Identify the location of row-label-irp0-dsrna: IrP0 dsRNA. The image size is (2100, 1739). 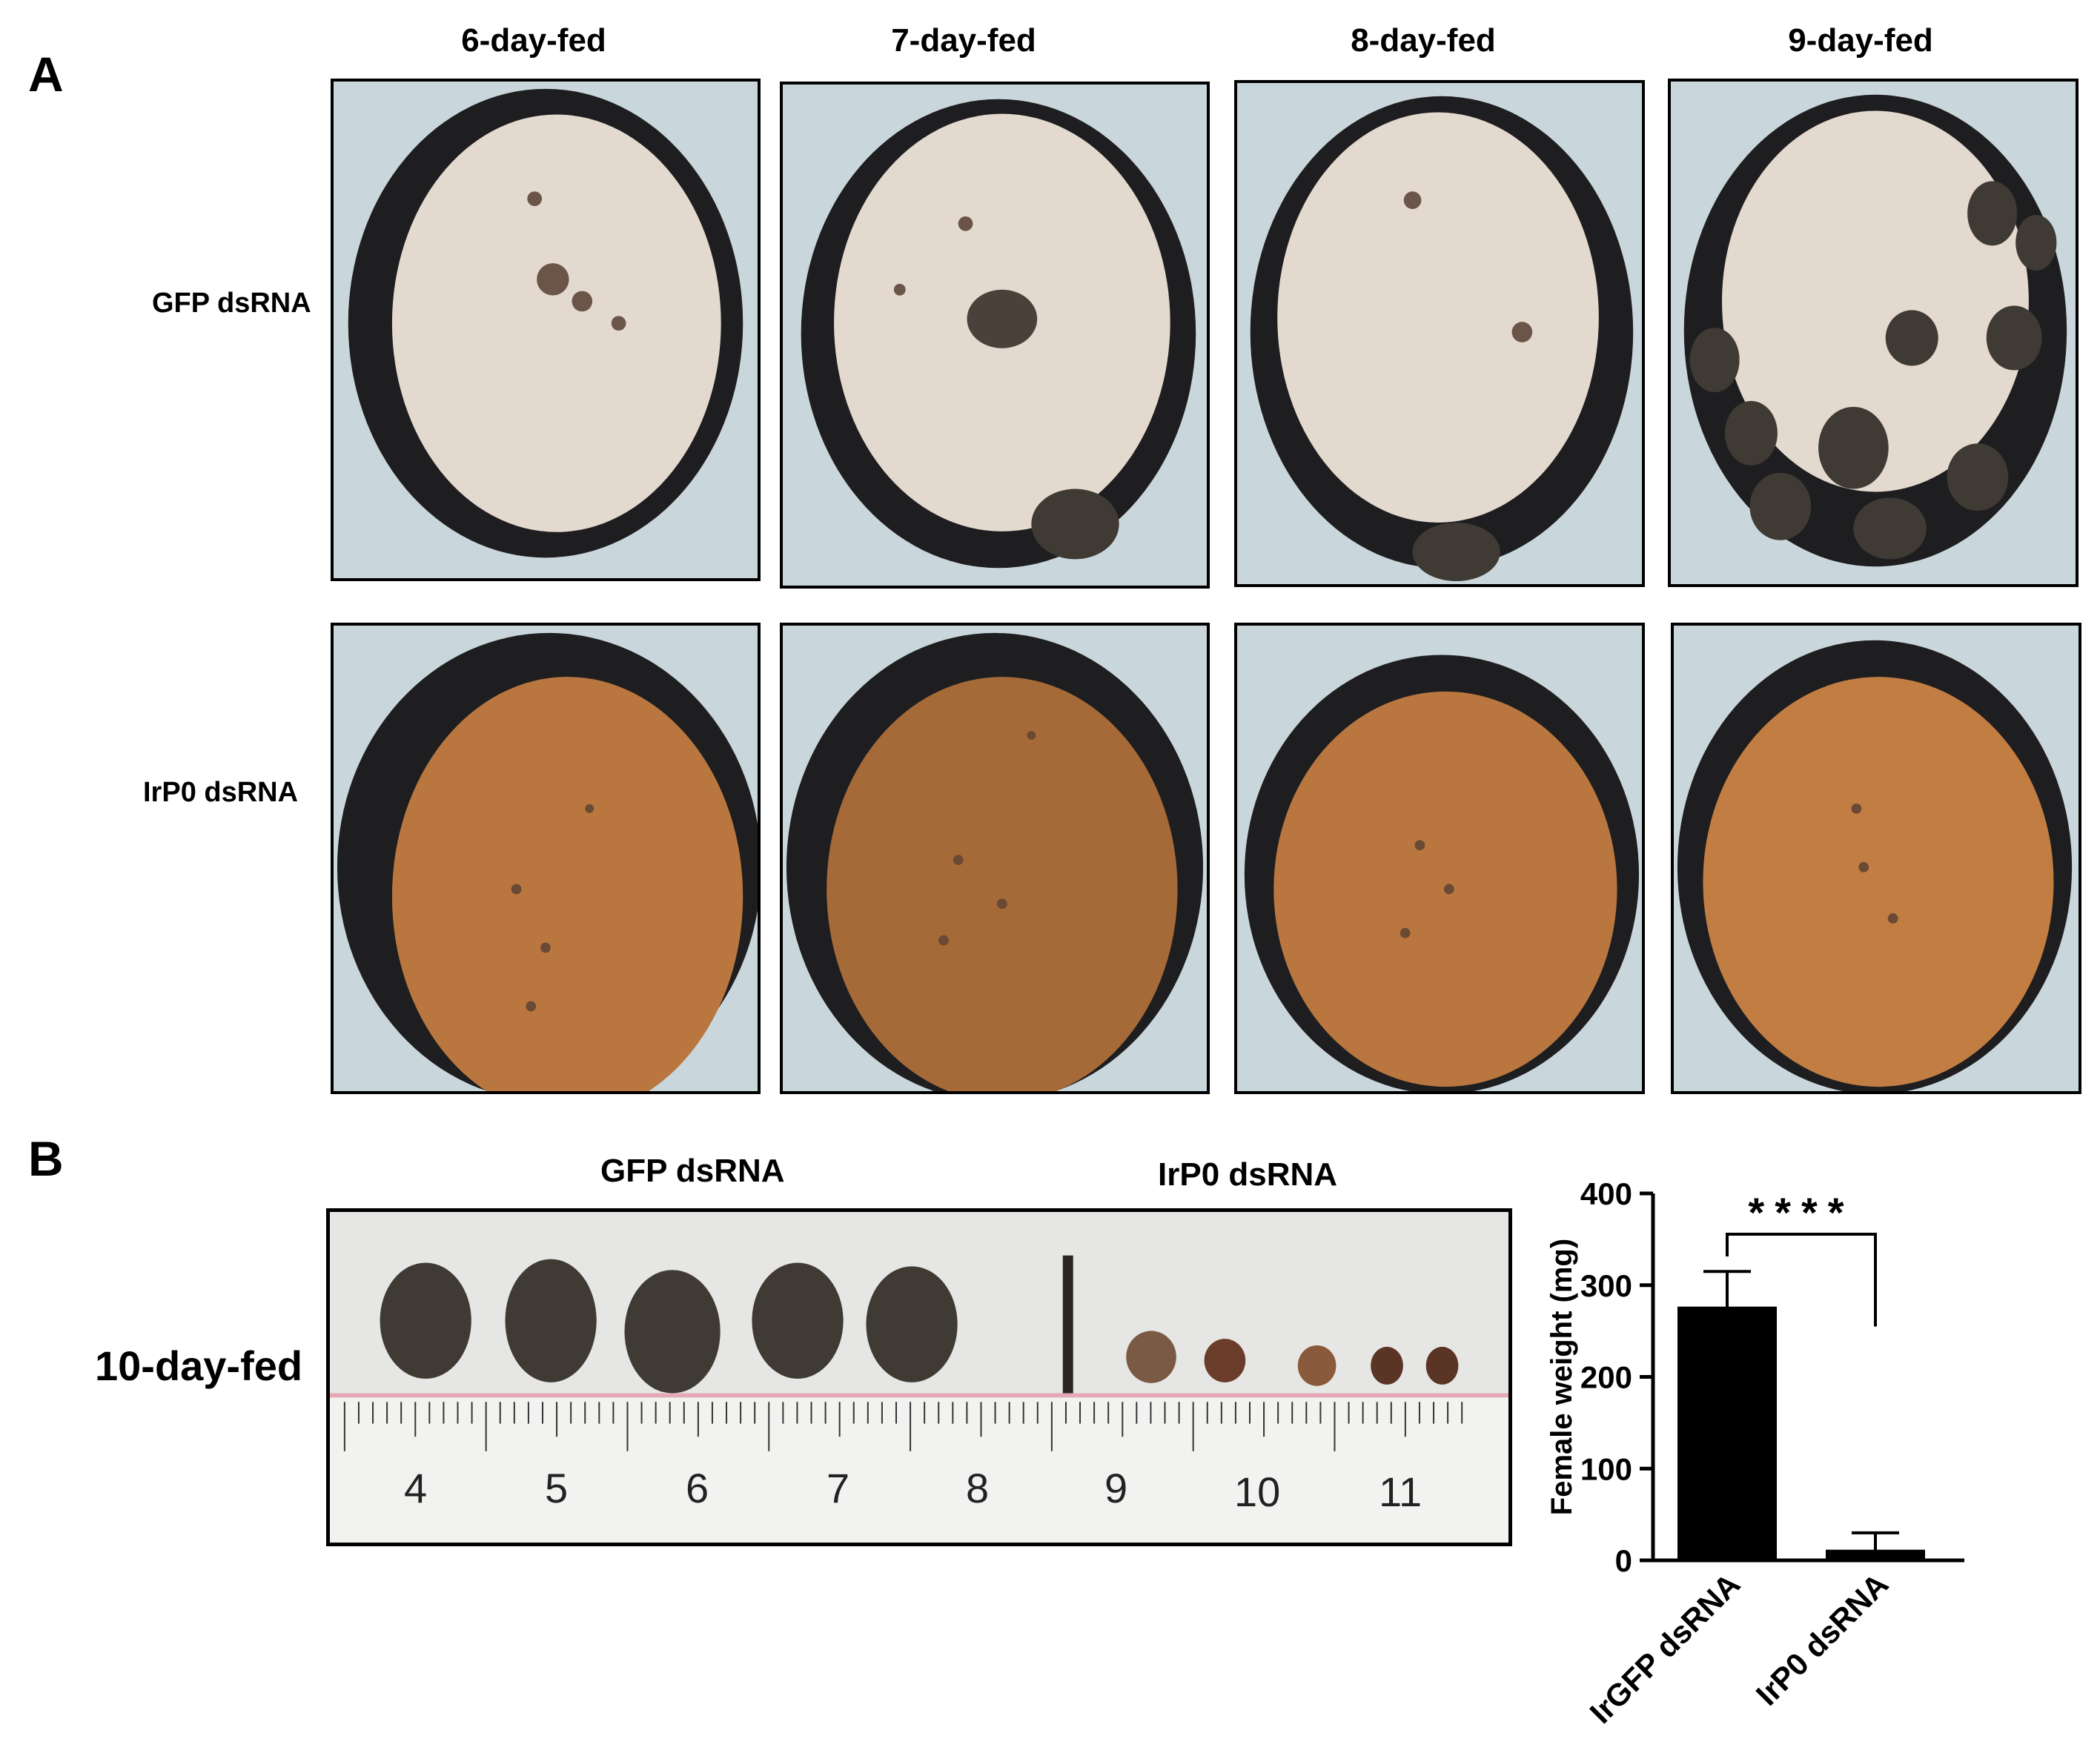
(221, 793).